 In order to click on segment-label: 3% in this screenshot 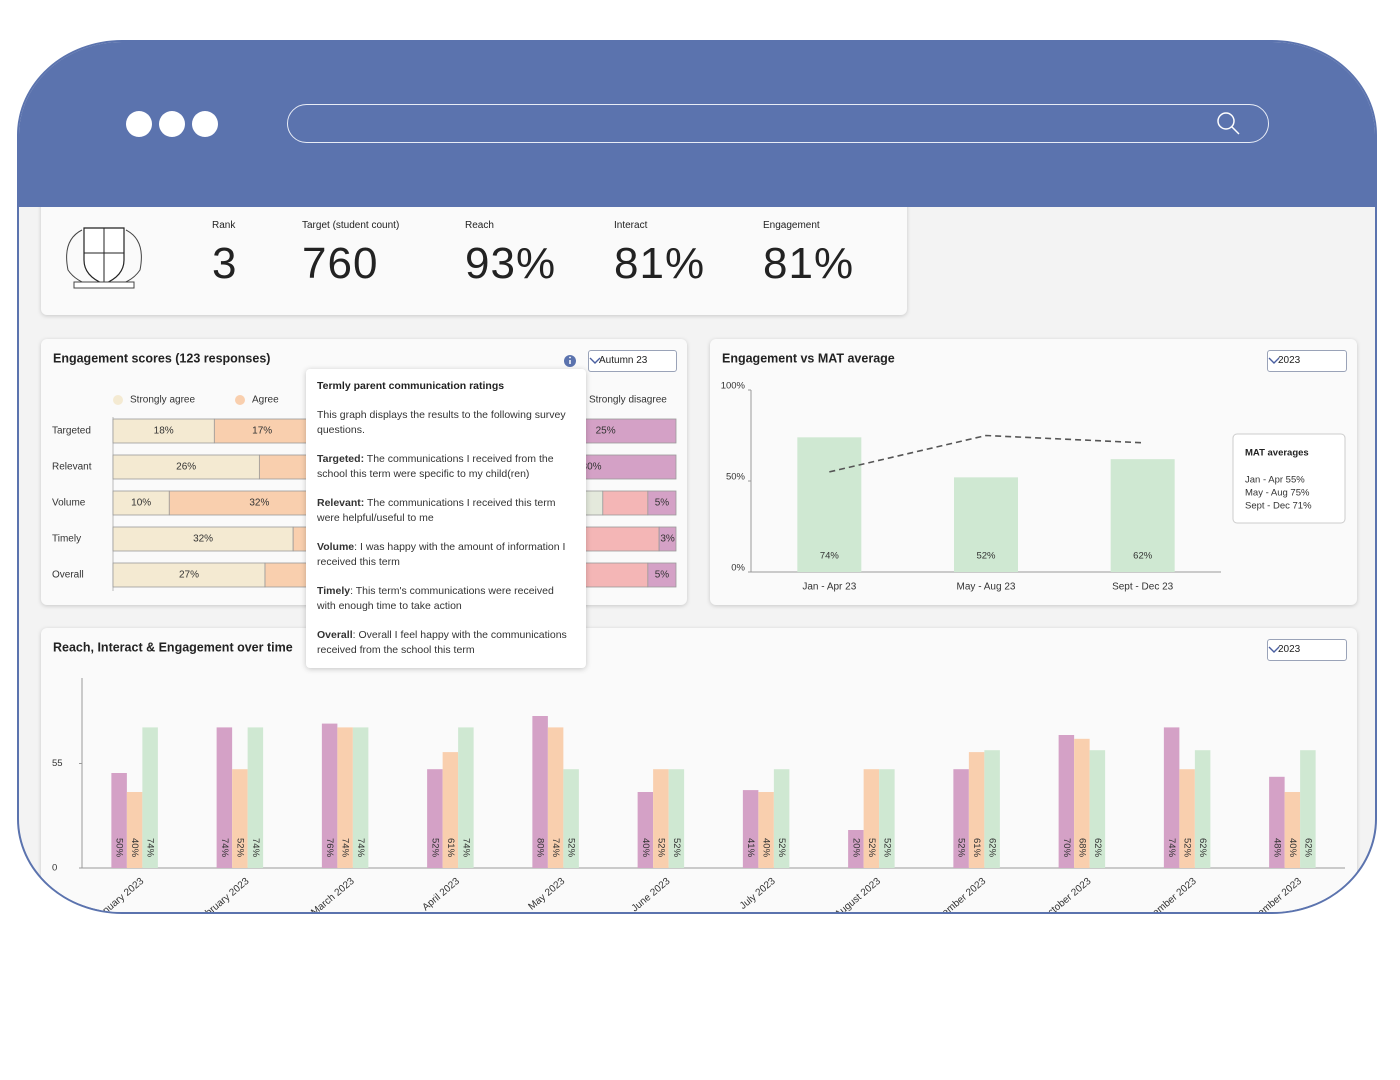, I will do `click(667, 539)`.